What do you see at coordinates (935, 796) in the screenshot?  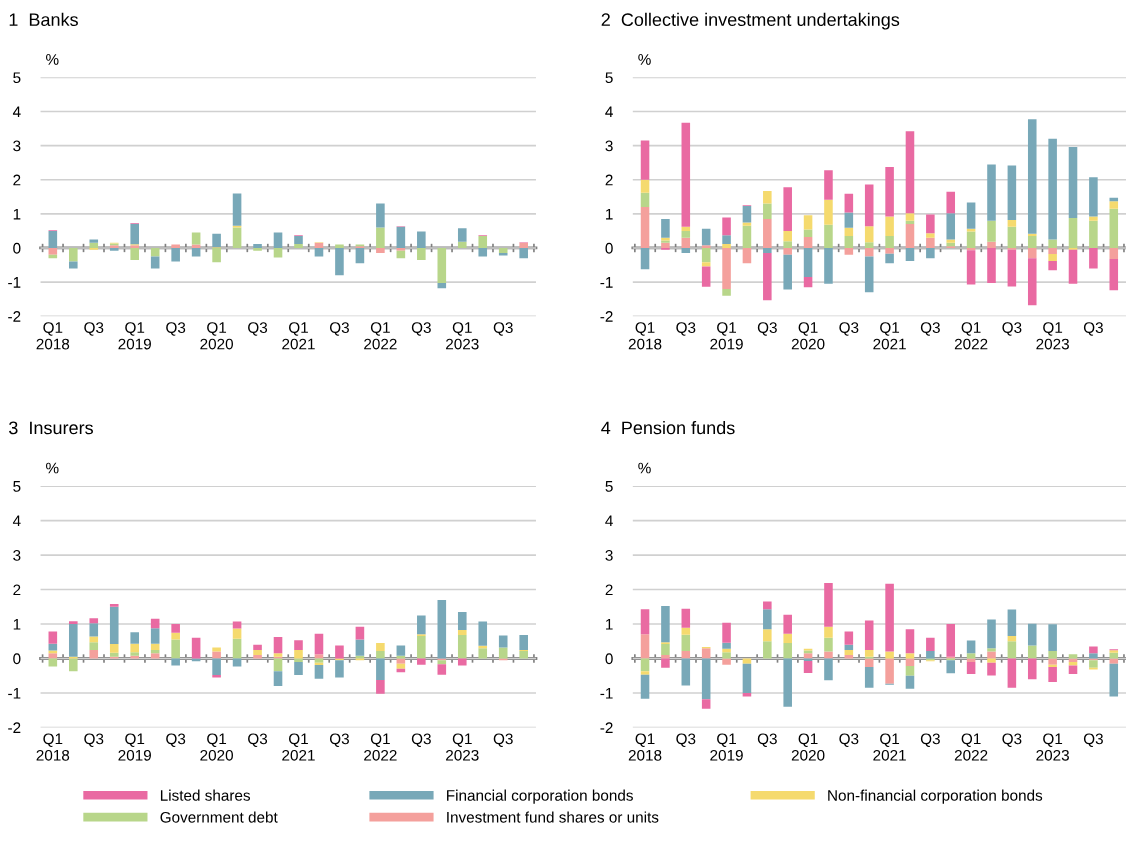 I see `legend-label: Non-financial corporation bonds` at bounding box center [935, 796].